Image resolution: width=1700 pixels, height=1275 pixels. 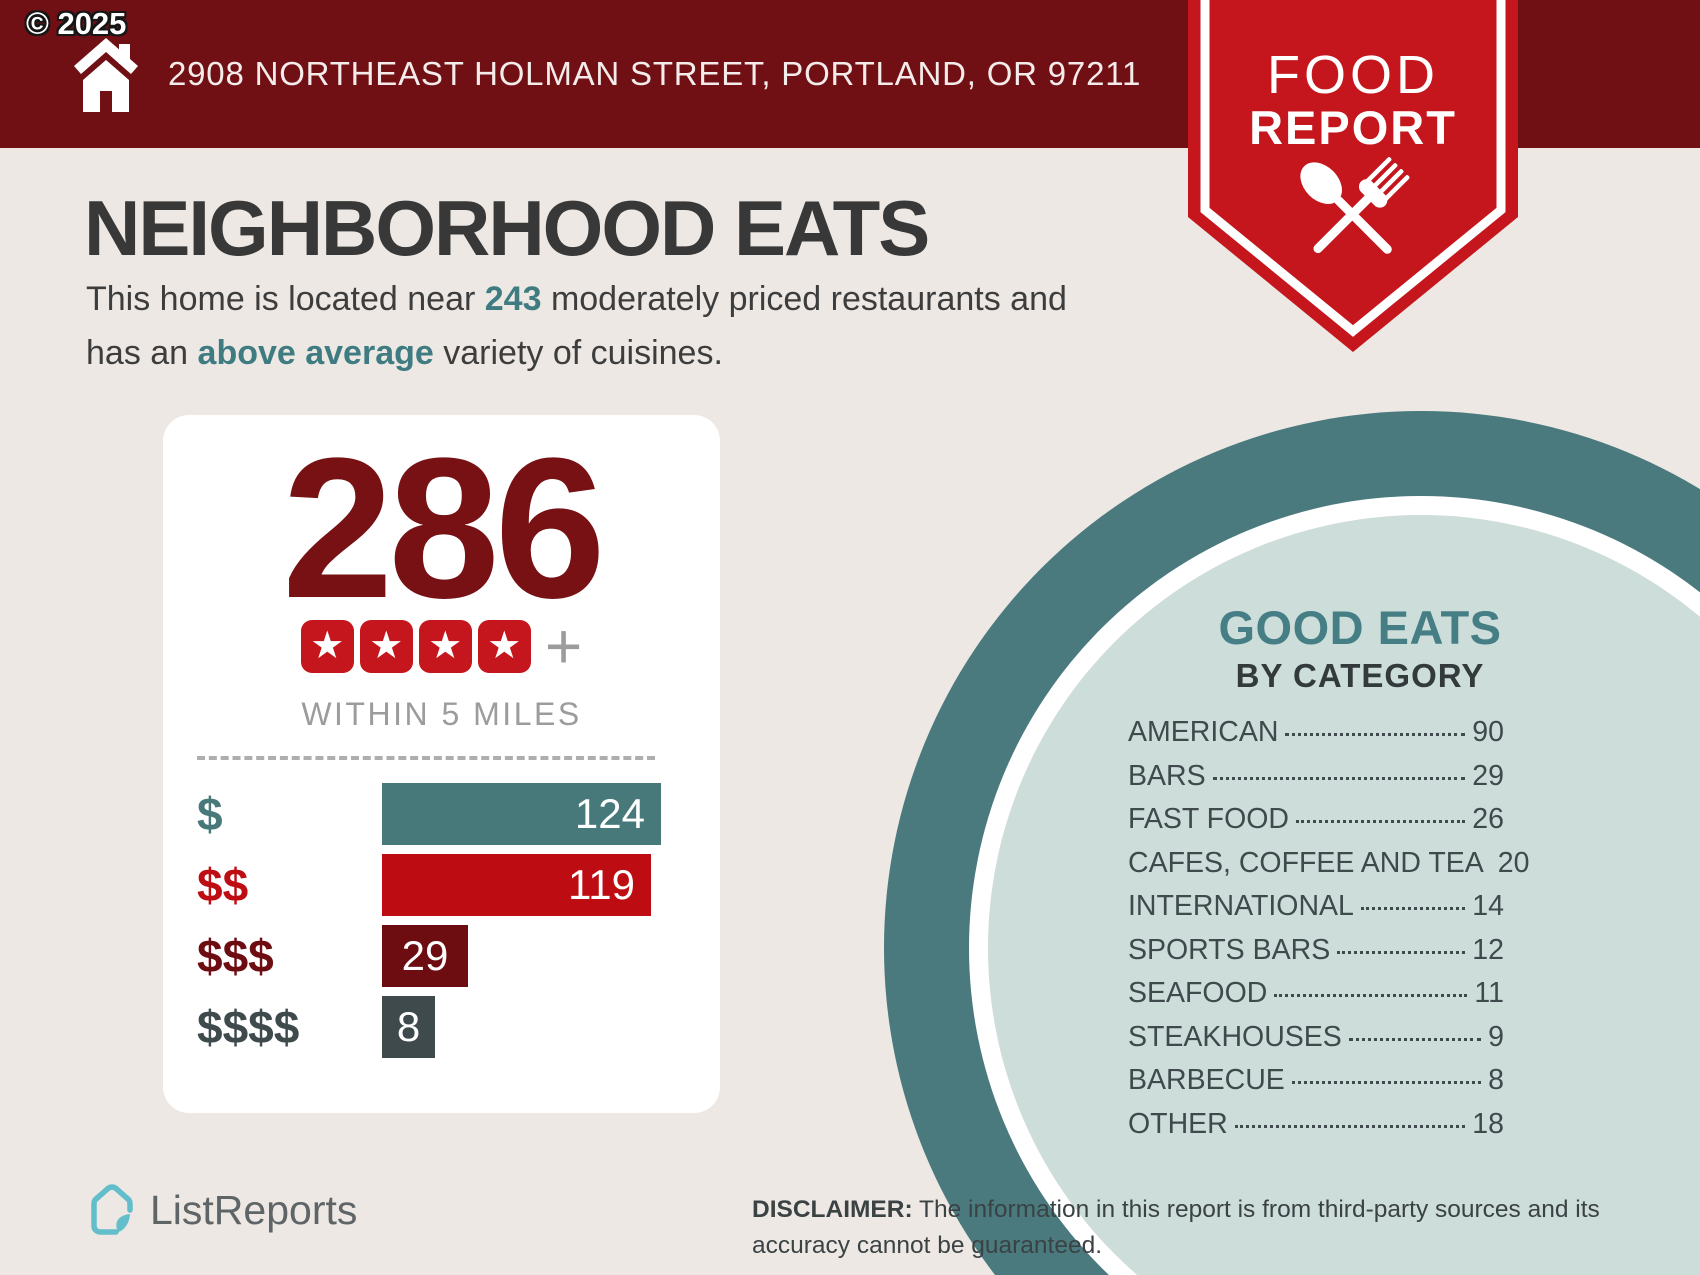 What do you see at coordinates (516, 885) in the screenshot?
I see `bar: 119` at bounding box center [516, 885].